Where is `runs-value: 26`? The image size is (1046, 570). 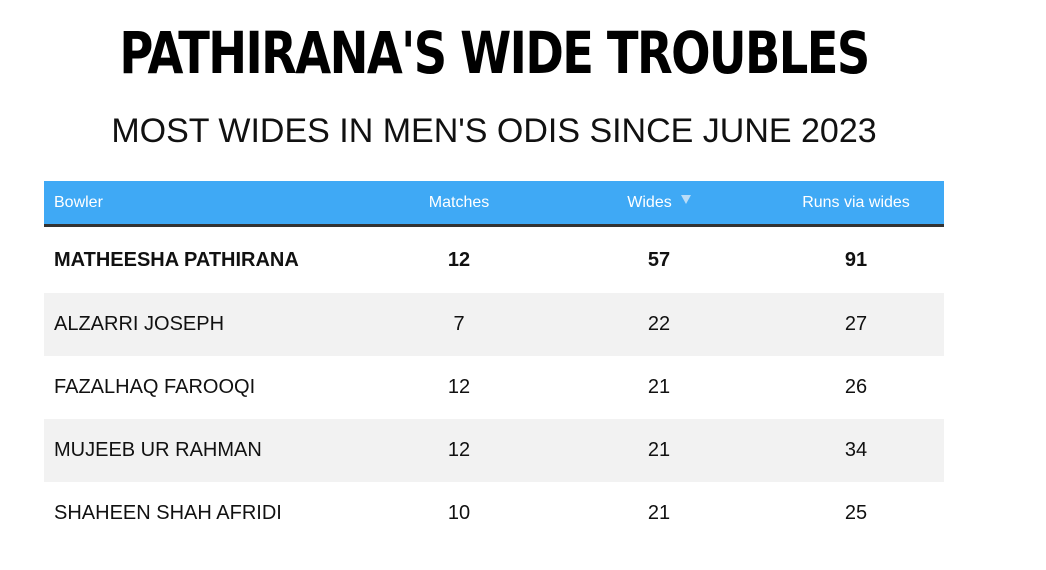 runs-value: 26 is located at coordinates (856, 387).